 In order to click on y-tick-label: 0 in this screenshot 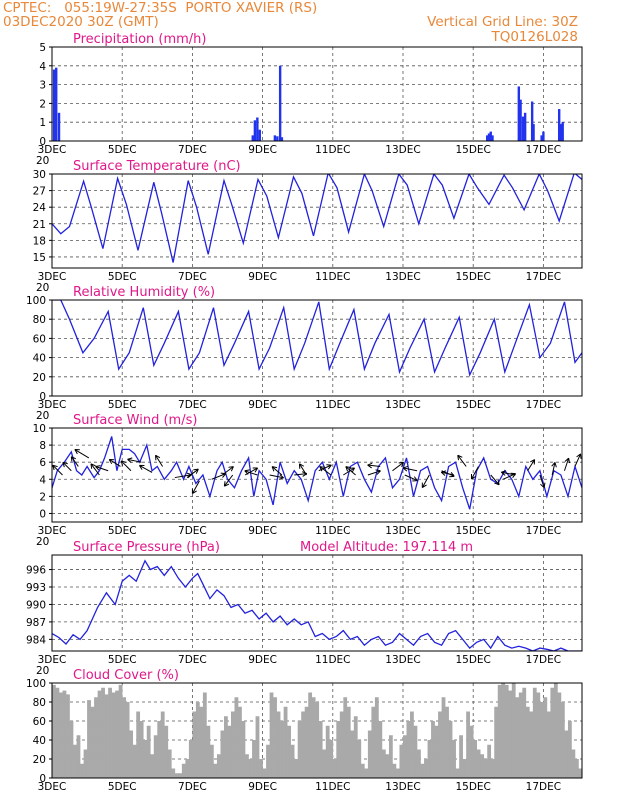, I will do `click(42, 397)`.